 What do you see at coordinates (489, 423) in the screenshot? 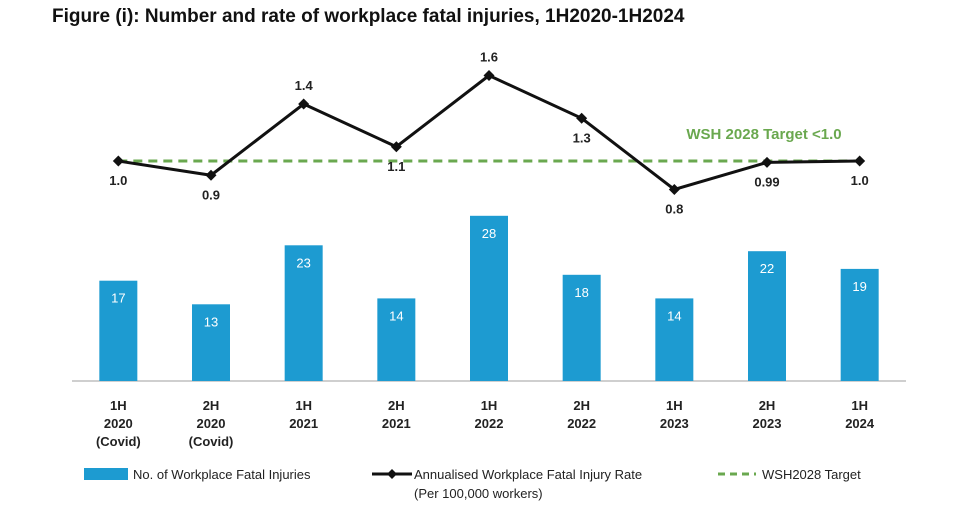
I see `x-tick-label-4-1: 2022` at bounding box center [489, 423].